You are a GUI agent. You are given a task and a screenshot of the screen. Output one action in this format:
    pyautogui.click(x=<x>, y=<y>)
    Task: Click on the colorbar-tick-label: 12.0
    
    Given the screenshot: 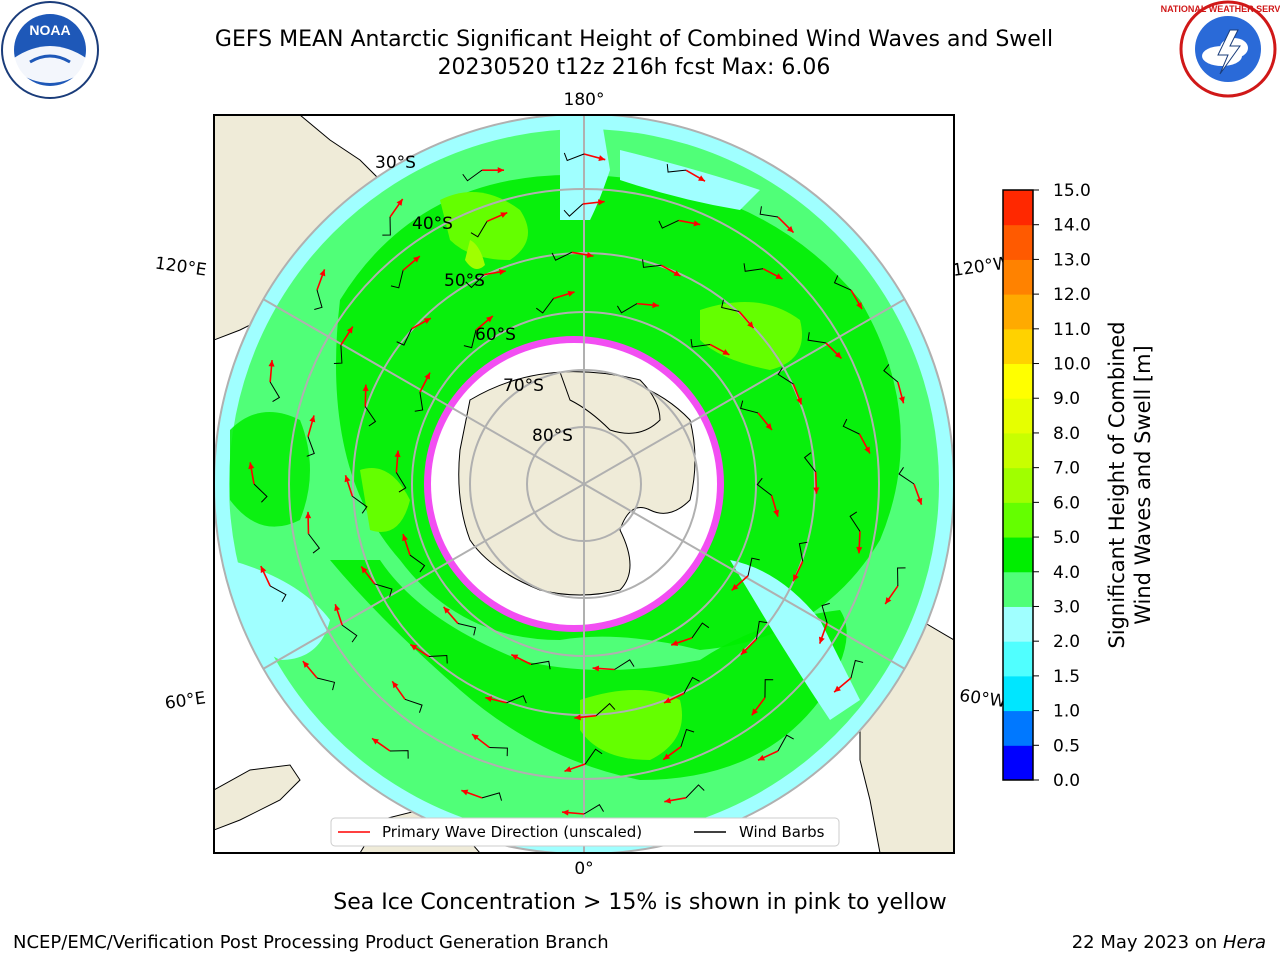 What is the action you would take?
    pyautogui.click(x=1072, y=295)
    